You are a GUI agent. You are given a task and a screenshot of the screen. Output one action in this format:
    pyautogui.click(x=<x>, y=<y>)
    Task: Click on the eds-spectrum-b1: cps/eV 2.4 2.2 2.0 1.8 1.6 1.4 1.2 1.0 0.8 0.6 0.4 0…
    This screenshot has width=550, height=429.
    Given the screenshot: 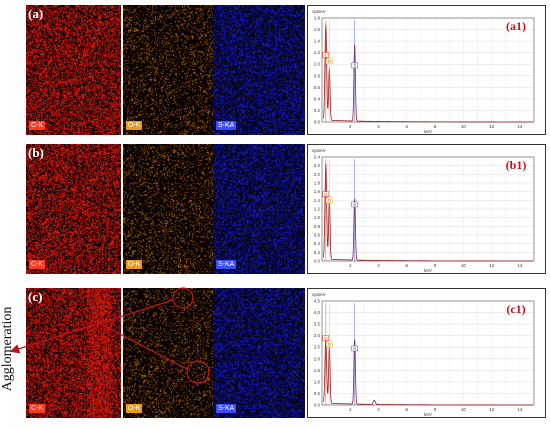 What is the action you would take?
    pyautogui.click(x=426, y=209)
    